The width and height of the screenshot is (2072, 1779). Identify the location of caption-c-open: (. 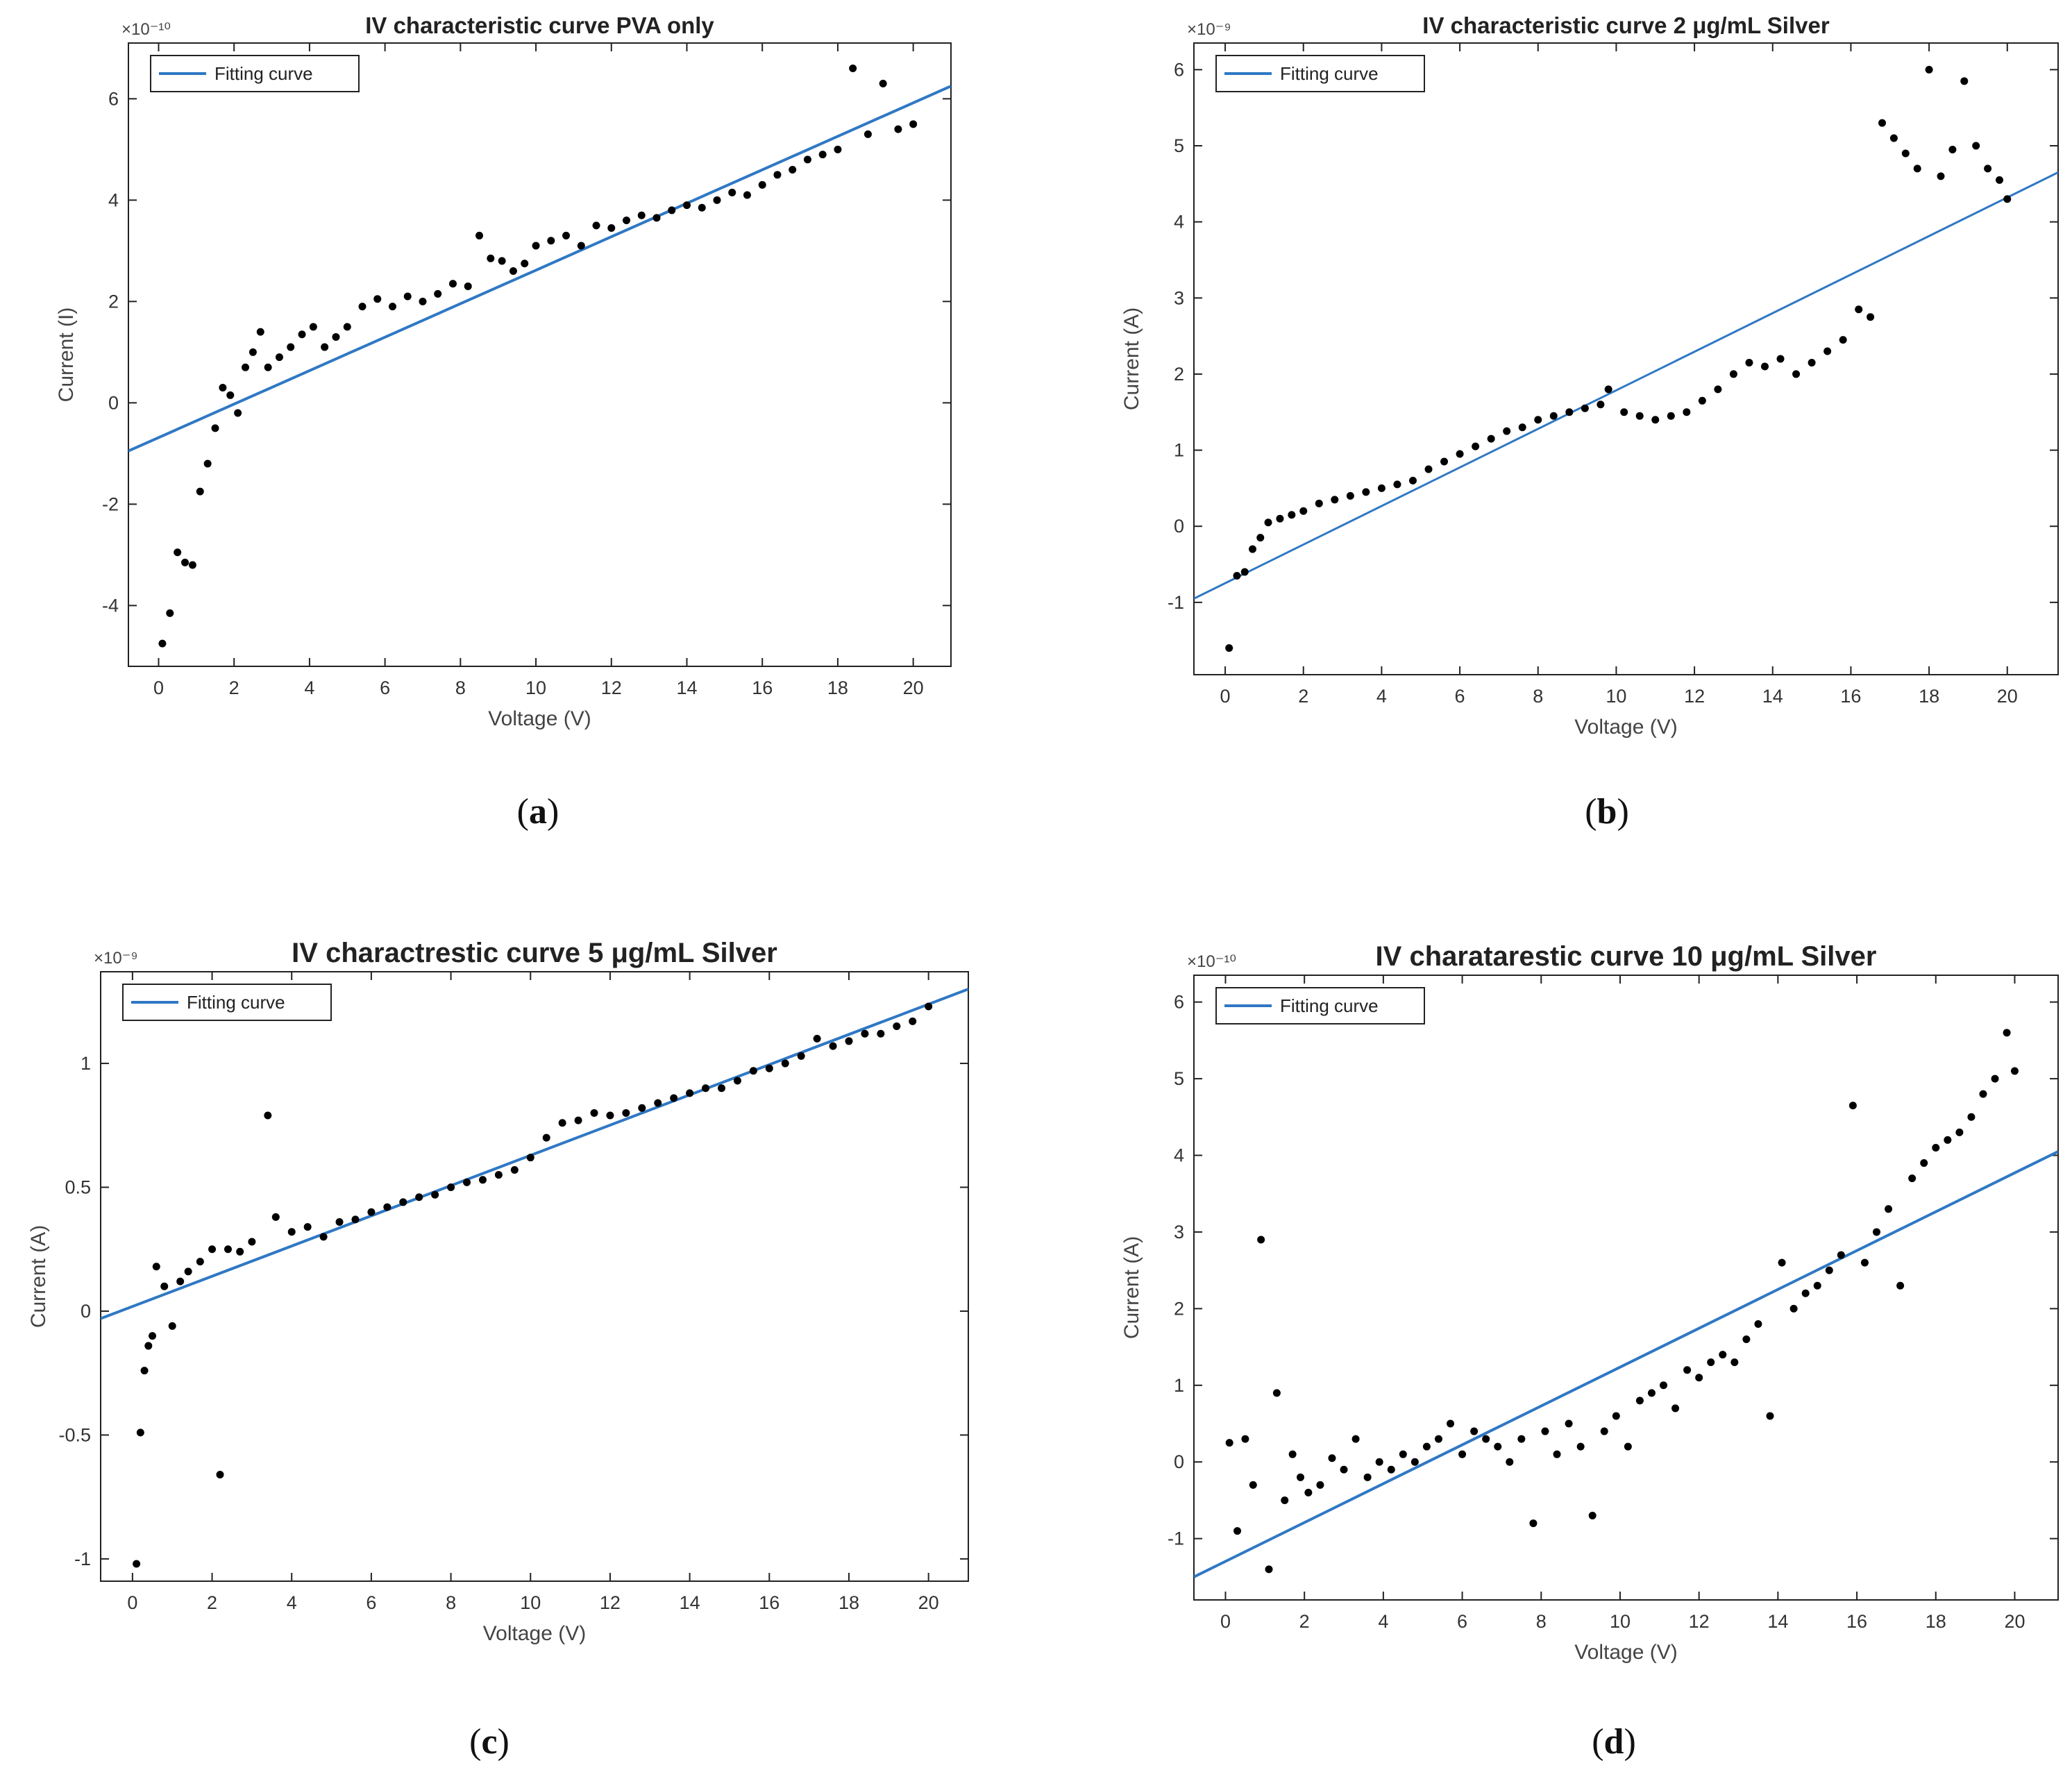
(475, 1742).